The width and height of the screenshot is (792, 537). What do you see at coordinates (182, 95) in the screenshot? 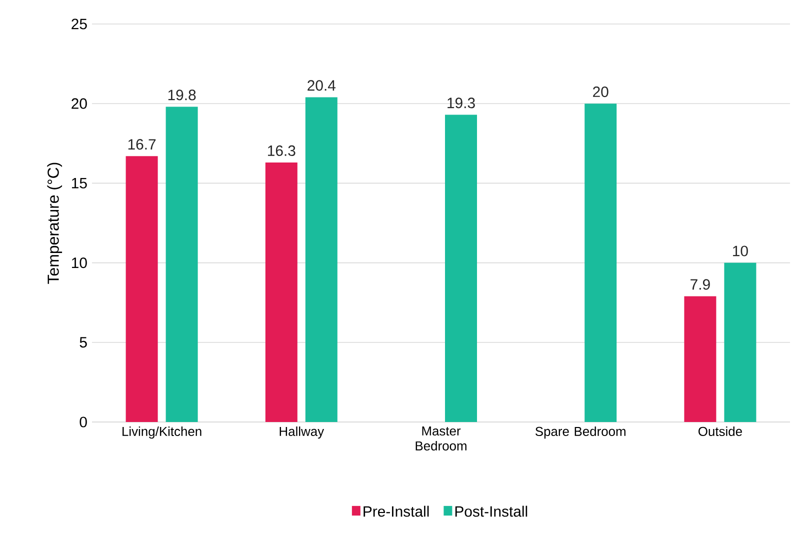
I see `data-label: 19.8` at bounding box center [182, 95].